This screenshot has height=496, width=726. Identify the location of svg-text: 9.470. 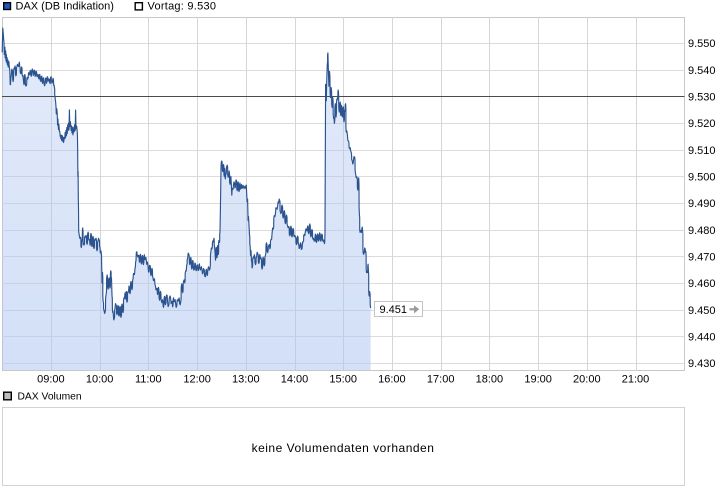
(702, 258).